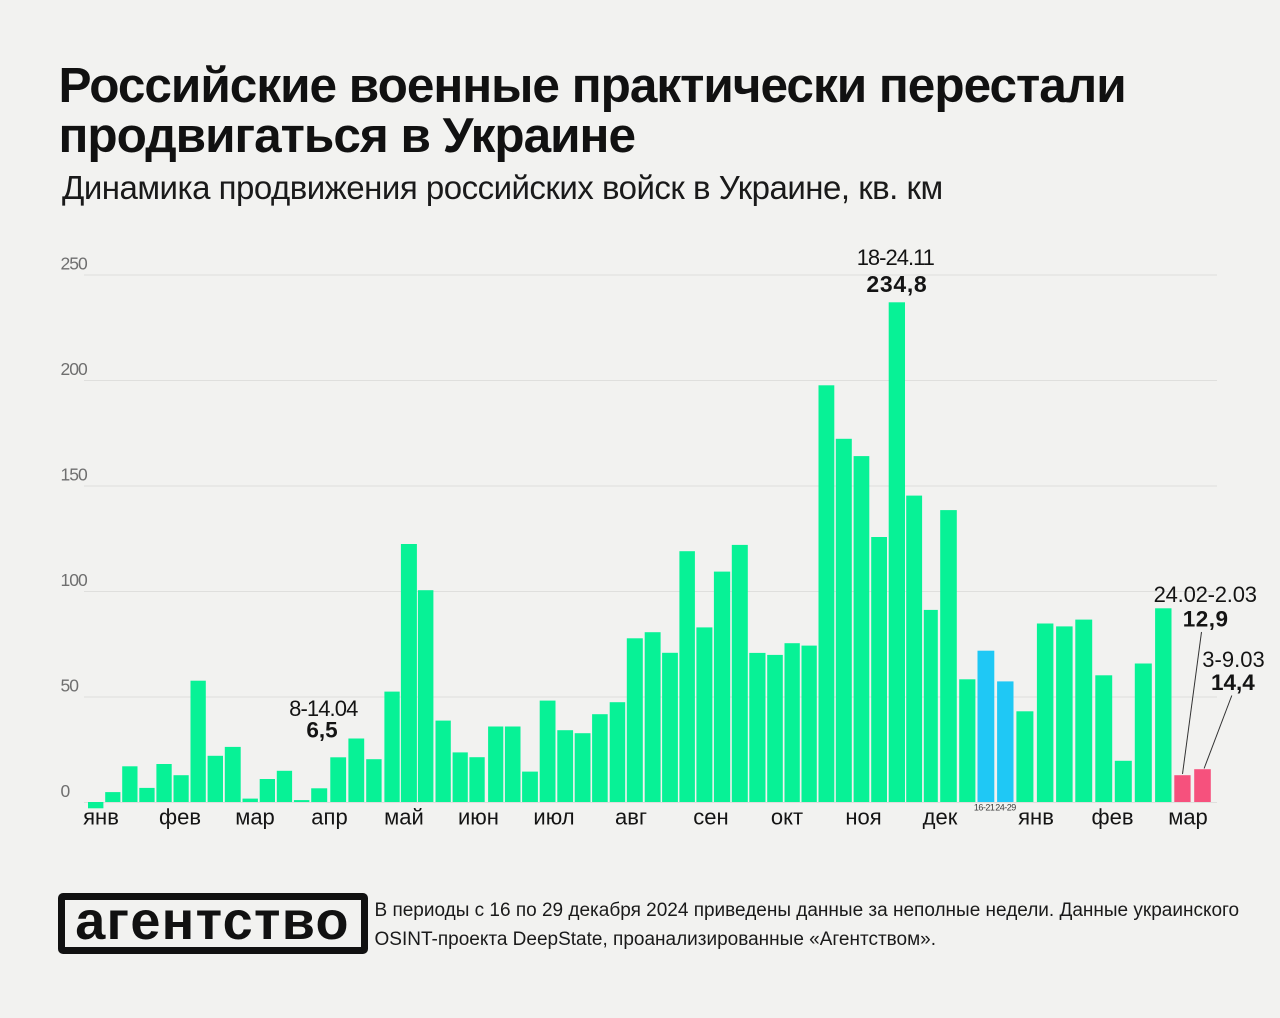 The width and height of the screenshot is (1280, 1018). What do you see at coordinates (896, 257) in the screenshot?
I see `svg-text: 18-24.11` at bounding box center [896, 257].